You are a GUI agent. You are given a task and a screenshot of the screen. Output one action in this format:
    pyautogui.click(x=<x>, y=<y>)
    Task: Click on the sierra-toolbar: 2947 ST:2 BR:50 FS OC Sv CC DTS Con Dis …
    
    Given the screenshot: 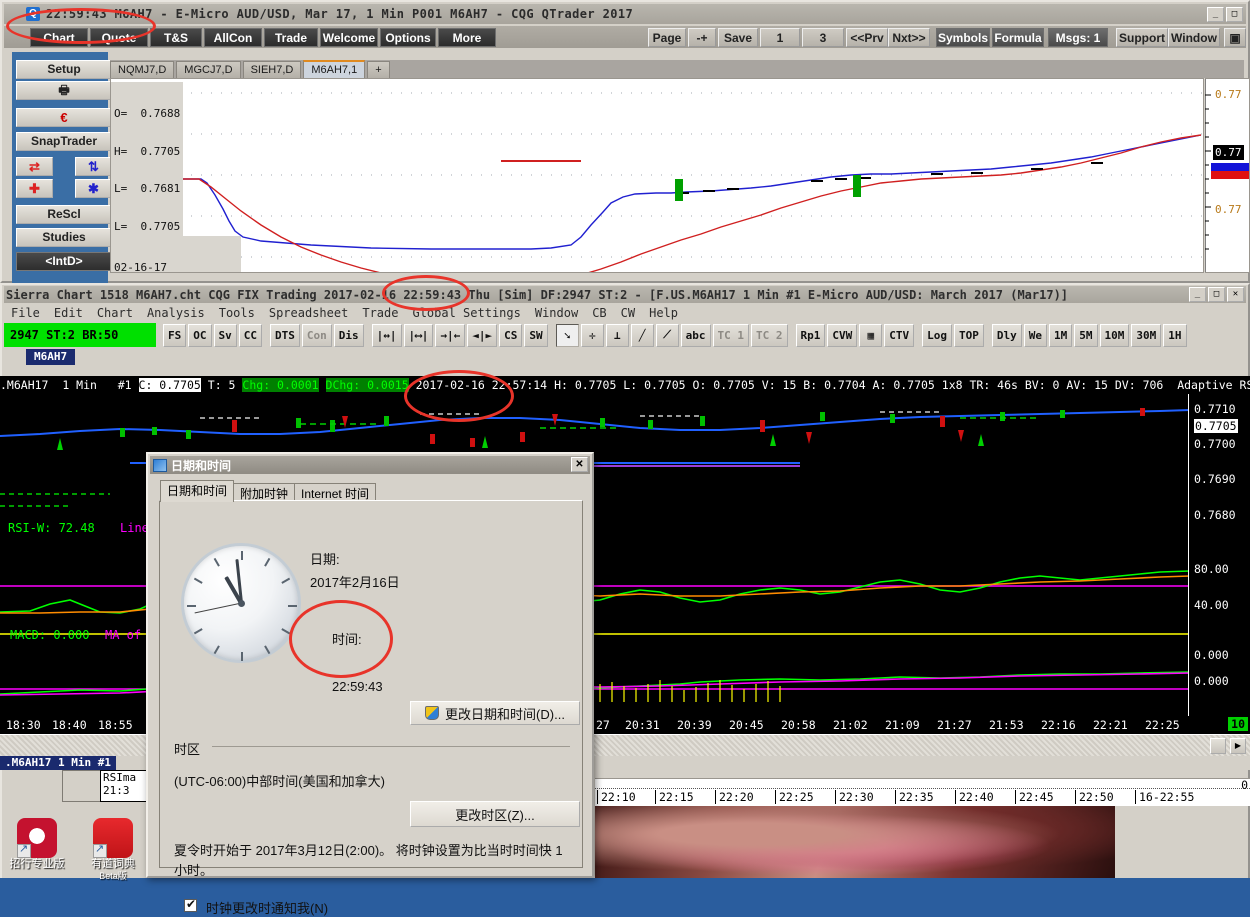 What is the action you would take?
    pyautogui.click(x=625, y=335)
    